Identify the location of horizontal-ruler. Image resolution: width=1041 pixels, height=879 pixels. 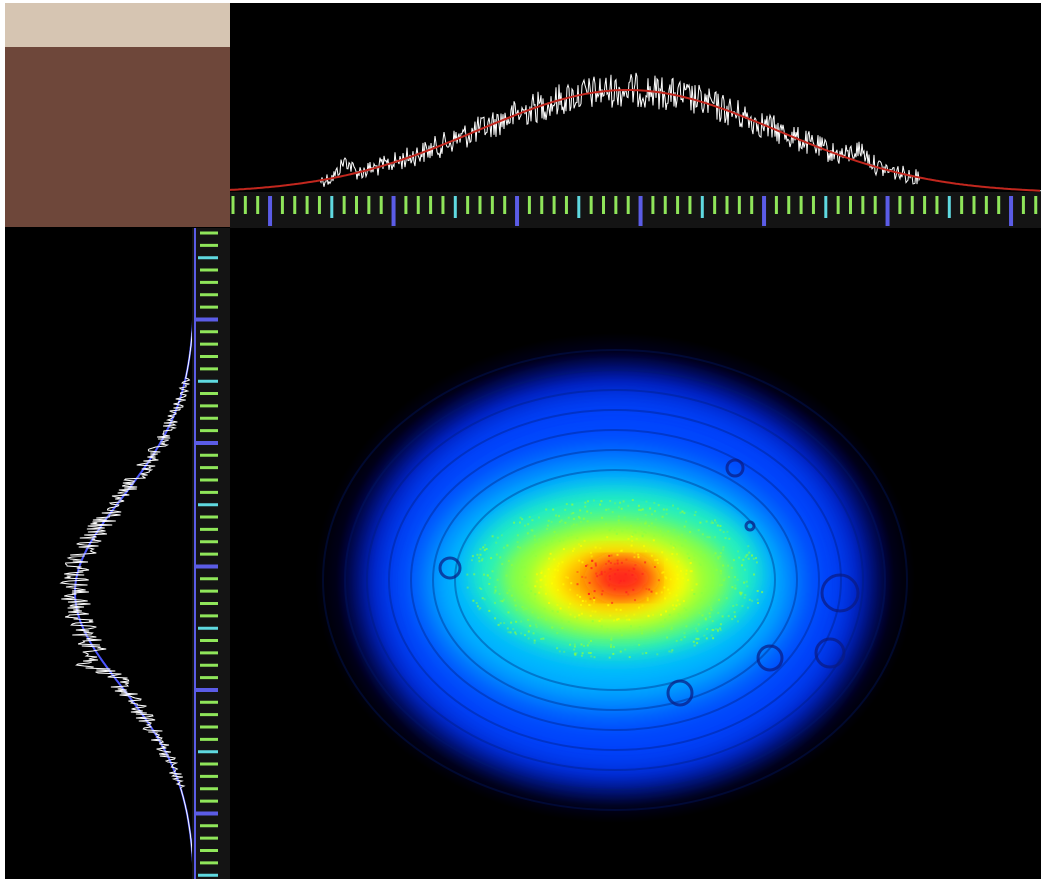
(635, 210).